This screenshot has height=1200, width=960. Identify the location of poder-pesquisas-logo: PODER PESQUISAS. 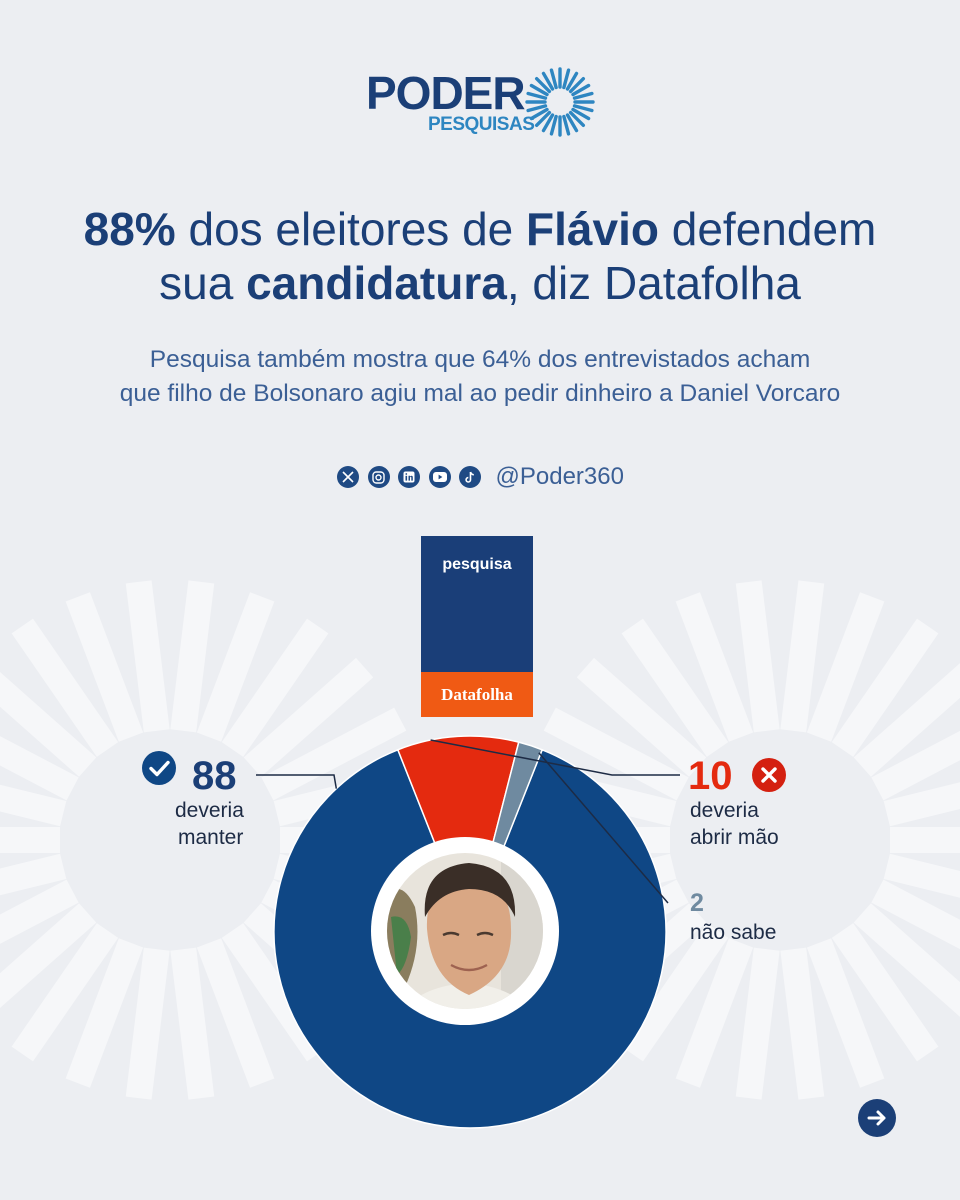
(481, 102).